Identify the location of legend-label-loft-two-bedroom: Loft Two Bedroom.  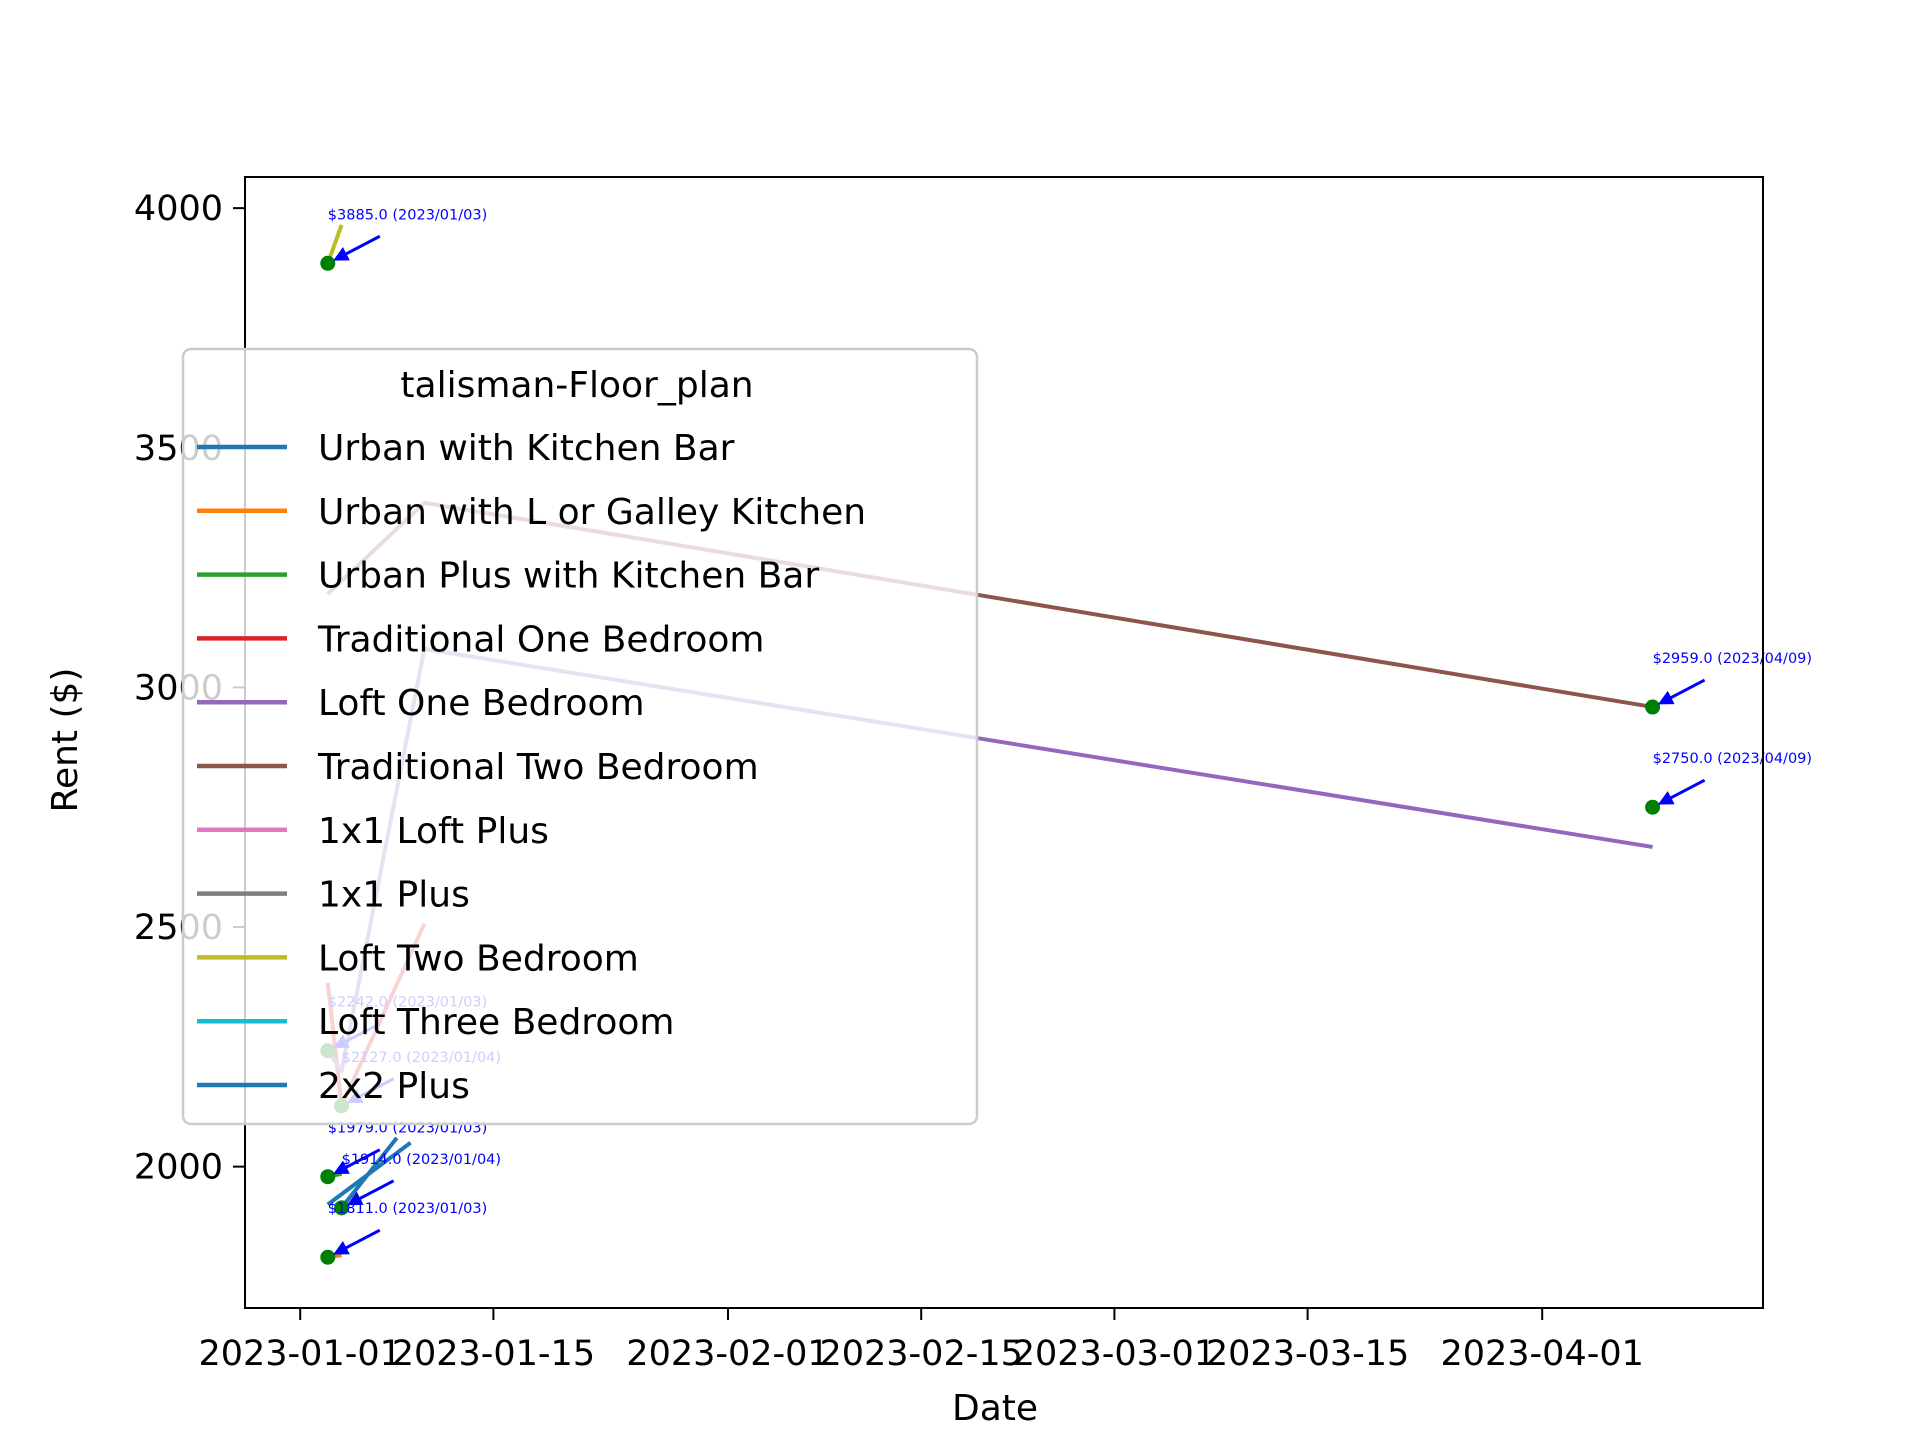
(478, 958).